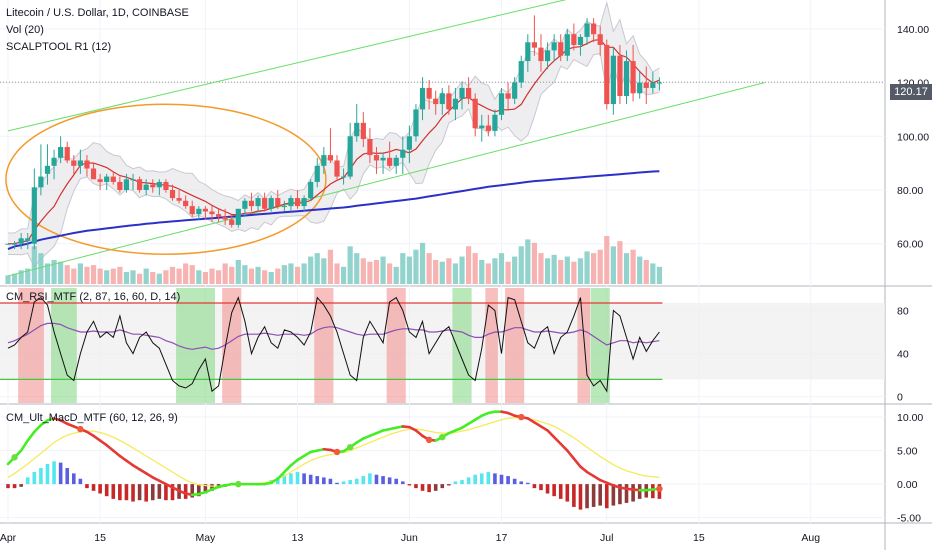  What do you see at coordinates (100, 538) in the screenshot?
I see `time-tick-label: 15` at bounding box center [100, 538].